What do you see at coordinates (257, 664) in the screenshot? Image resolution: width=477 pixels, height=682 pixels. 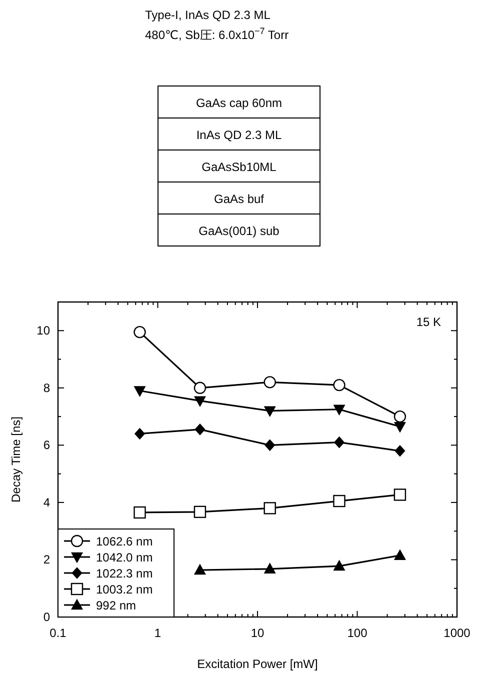 I see `x-axis-title: Excitation Power [mW]` at bounding box center [257, 664].